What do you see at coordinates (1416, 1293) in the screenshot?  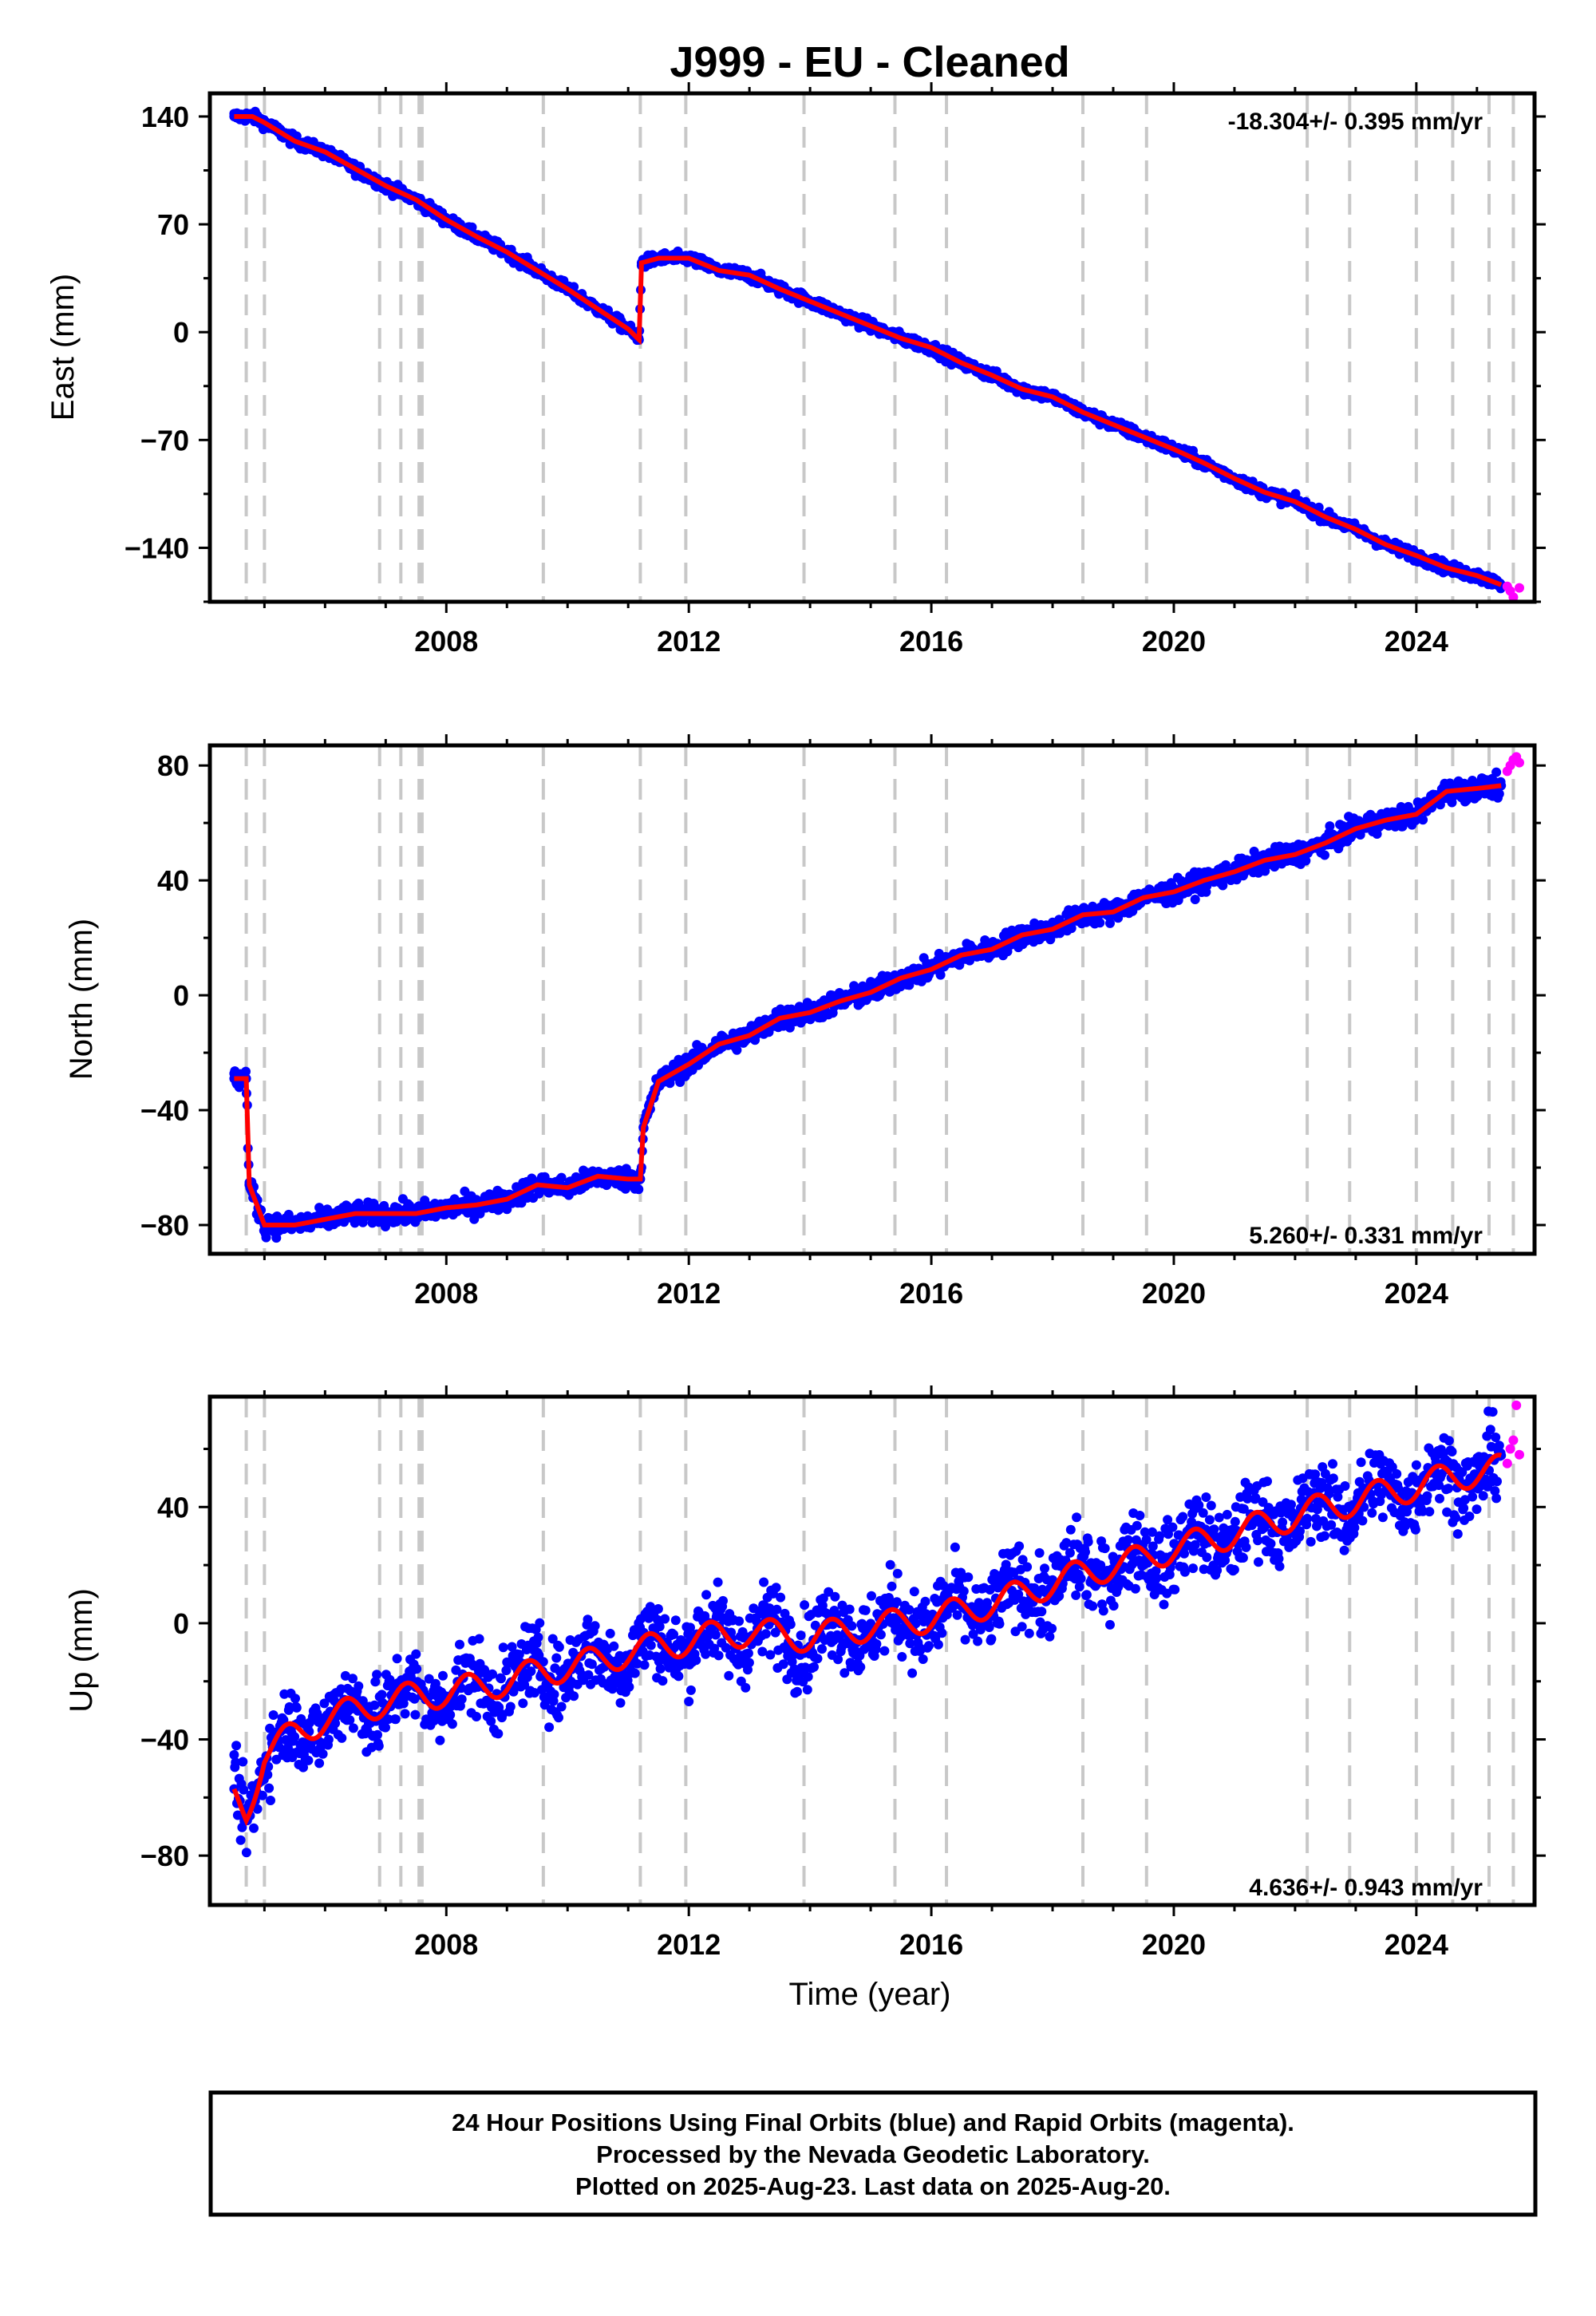 I see `x-tick-label: 2024` at bounding box center [1416, 1293].